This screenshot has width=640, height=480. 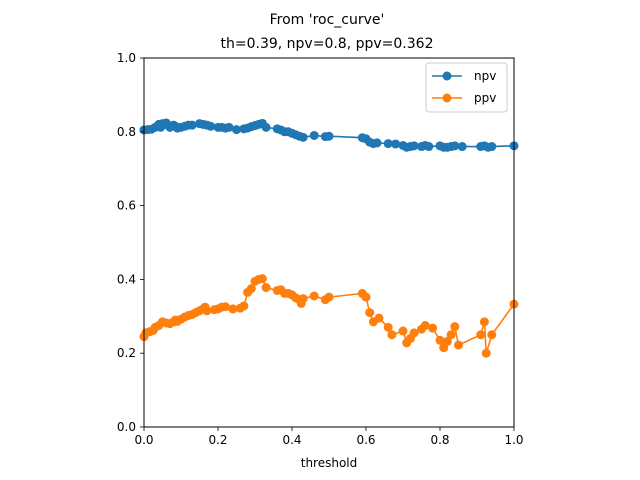 I want to click on series-npv, so click(x=329, y=135).